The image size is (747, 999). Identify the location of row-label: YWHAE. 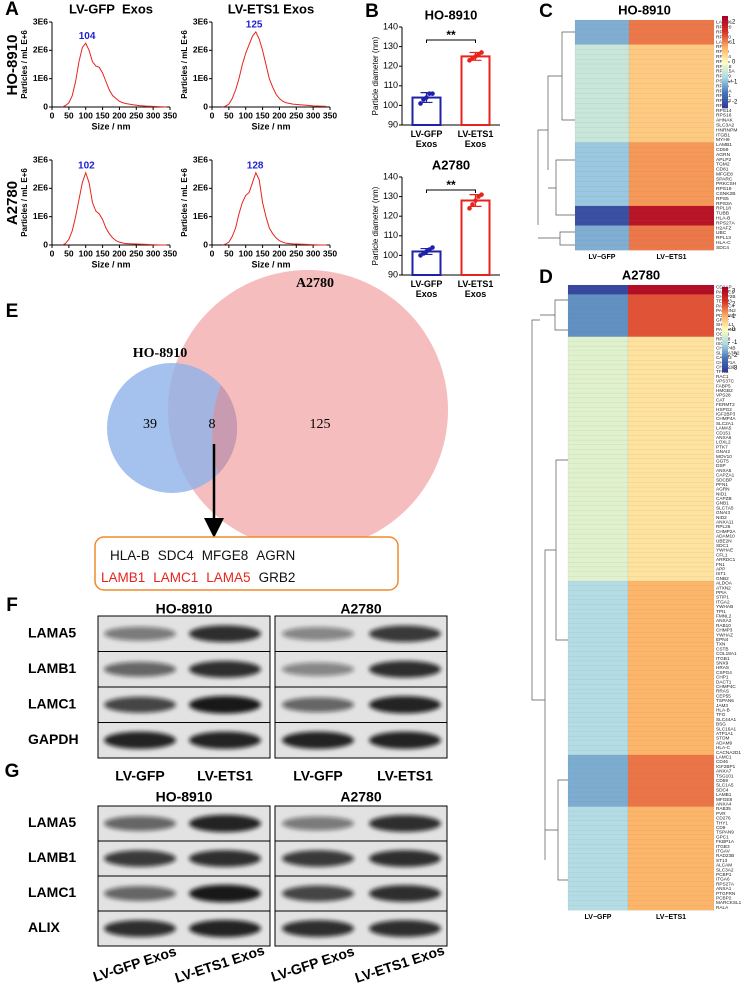
(724, 550).